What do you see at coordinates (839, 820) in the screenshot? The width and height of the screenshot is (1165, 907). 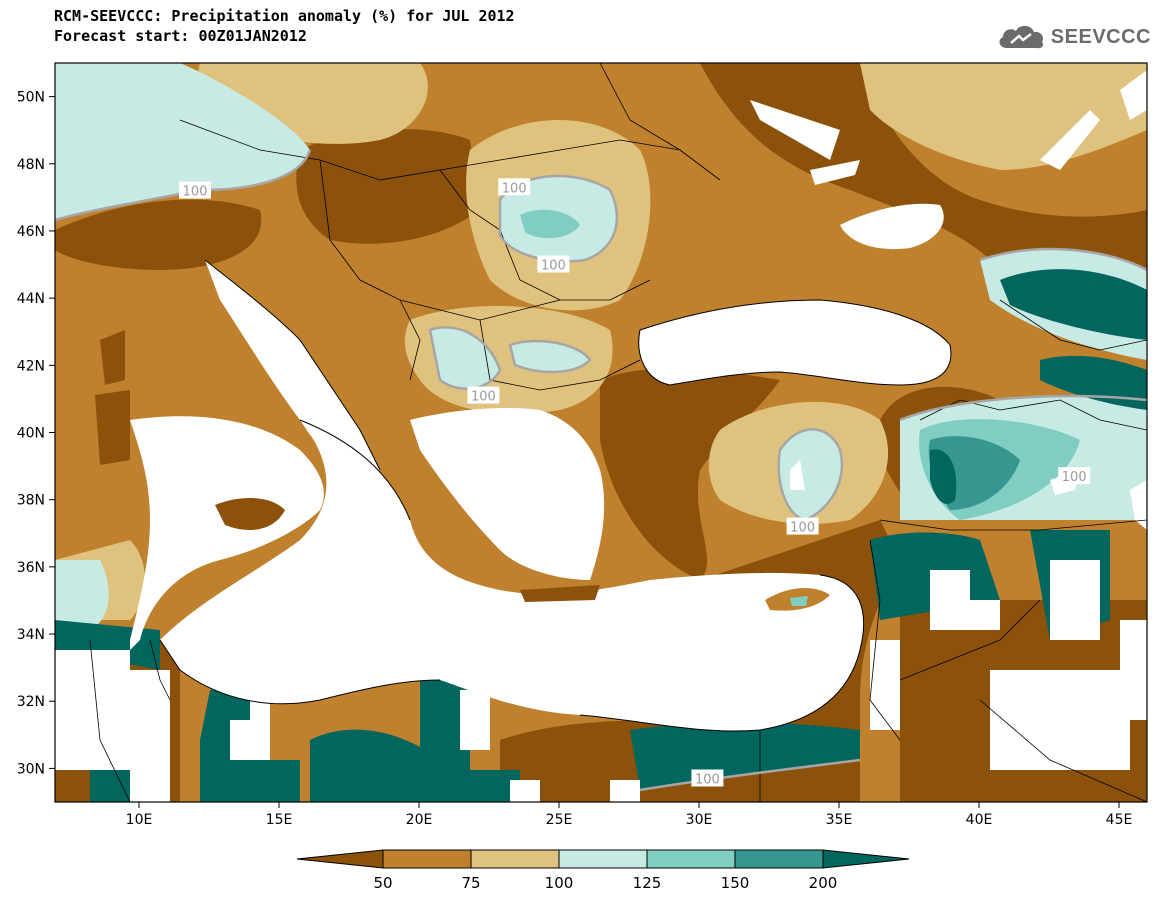 I see `lon-tick-label: 35E` at bounding box center [839, 820].